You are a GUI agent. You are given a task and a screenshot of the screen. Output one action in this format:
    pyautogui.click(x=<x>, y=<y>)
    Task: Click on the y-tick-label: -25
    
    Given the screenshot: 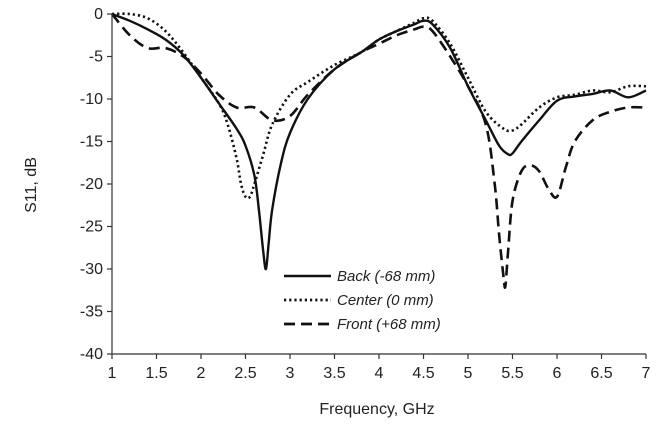 What is the action you would take?
    pyautogui.click(x=91, y=227)
    